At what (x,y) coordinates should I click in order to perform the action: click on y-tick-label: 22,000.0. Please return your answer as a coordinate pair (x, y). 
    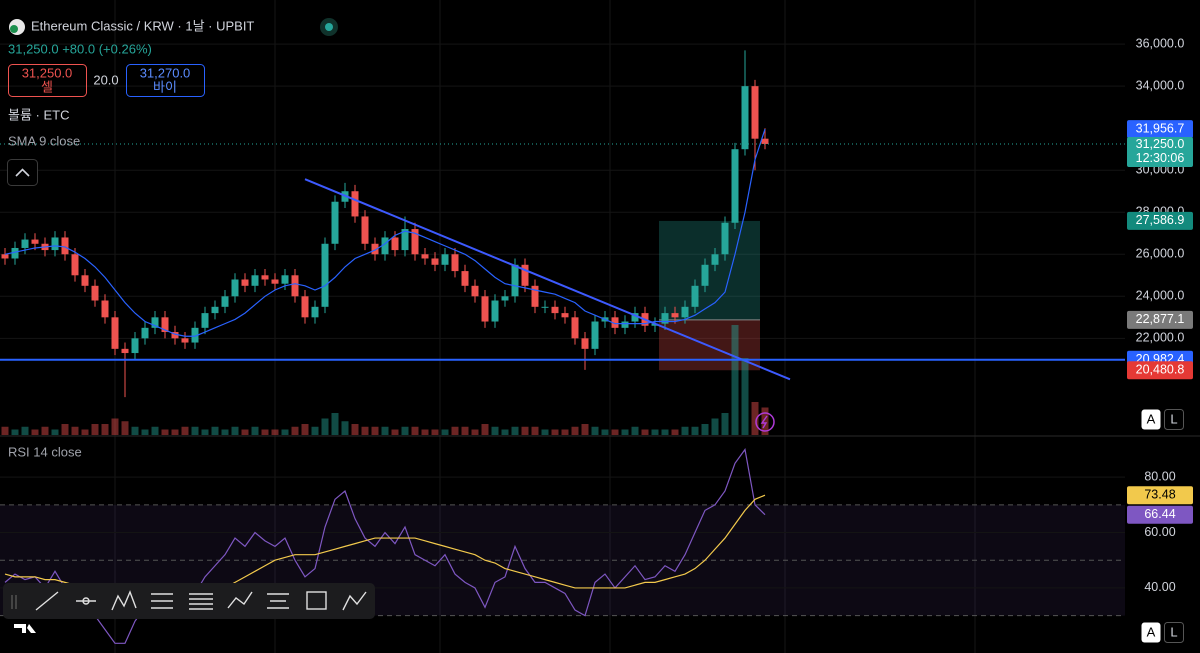
    Looking at the image, I should click on (1160, 338).